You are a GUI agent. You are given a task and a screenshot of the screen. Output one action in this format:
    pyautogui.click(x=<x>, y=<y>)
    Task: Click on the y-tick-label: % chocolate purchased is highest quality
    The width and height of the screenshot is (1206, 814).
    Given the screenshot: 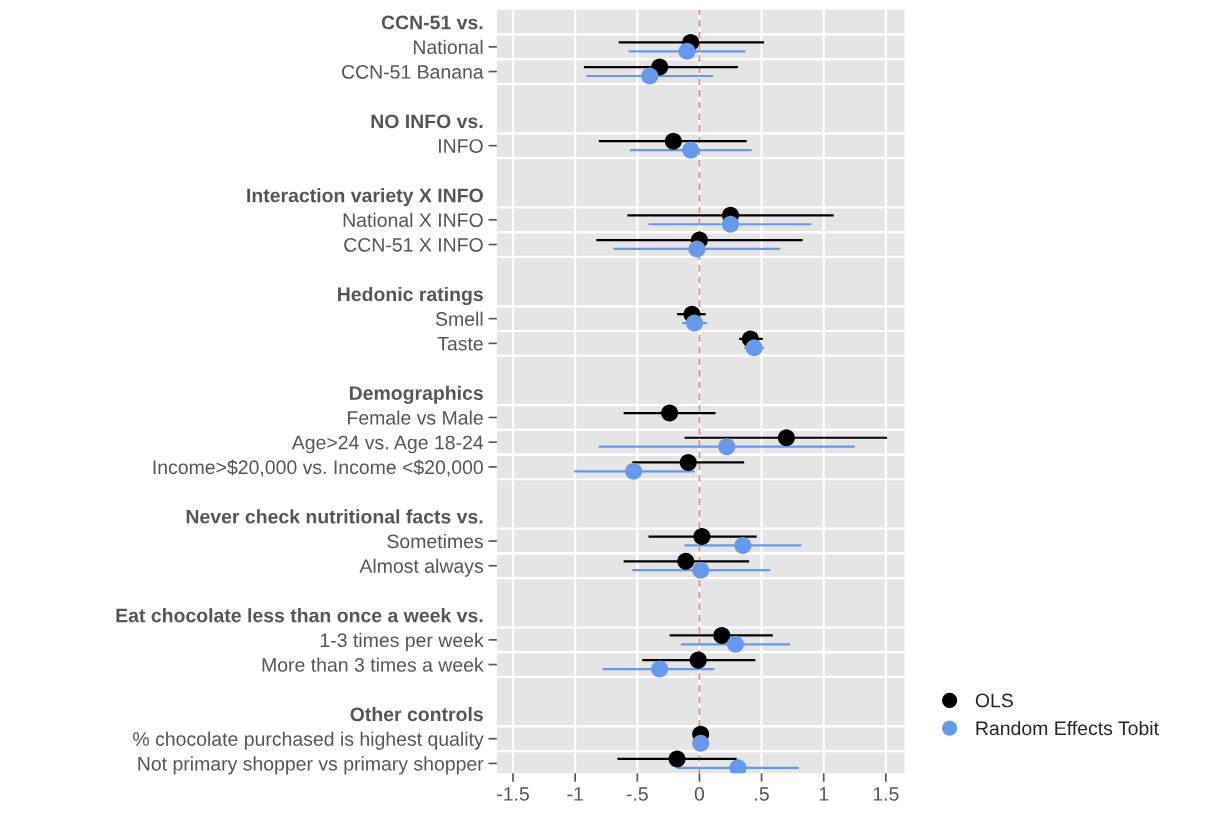 What is the action you would take?
    pyautogui.click(x=308, y=740)
    